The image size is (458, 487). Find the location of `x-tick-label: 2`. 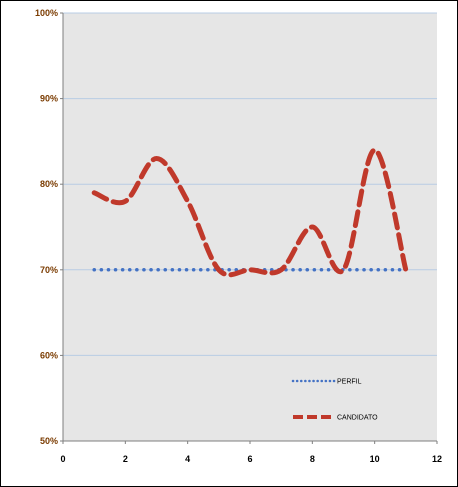

x-tick-label: 2 is located at coordinates (125, 459).